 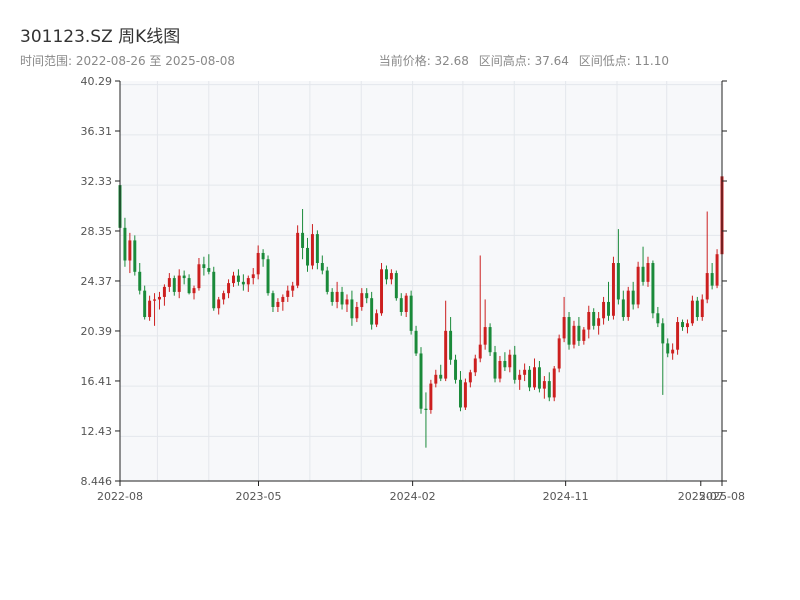 I want to click on x-tick-label: 2022-08, so click(x=120, y=496).